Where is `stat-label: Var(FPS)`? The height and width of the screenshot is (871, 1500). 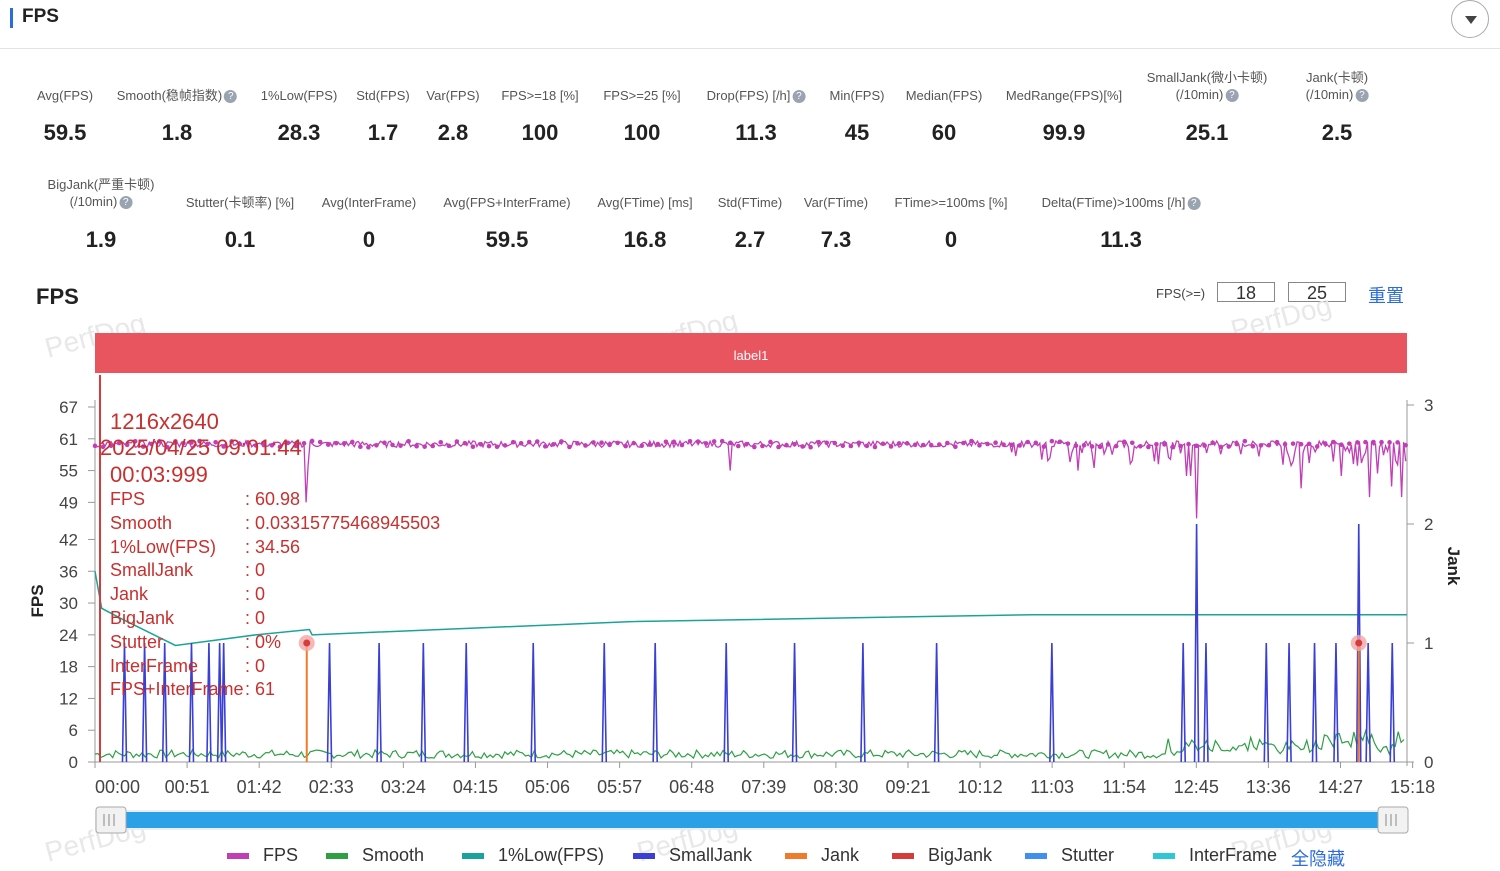
stat-label: Var(FPS) is located at coordinates (452, 95).